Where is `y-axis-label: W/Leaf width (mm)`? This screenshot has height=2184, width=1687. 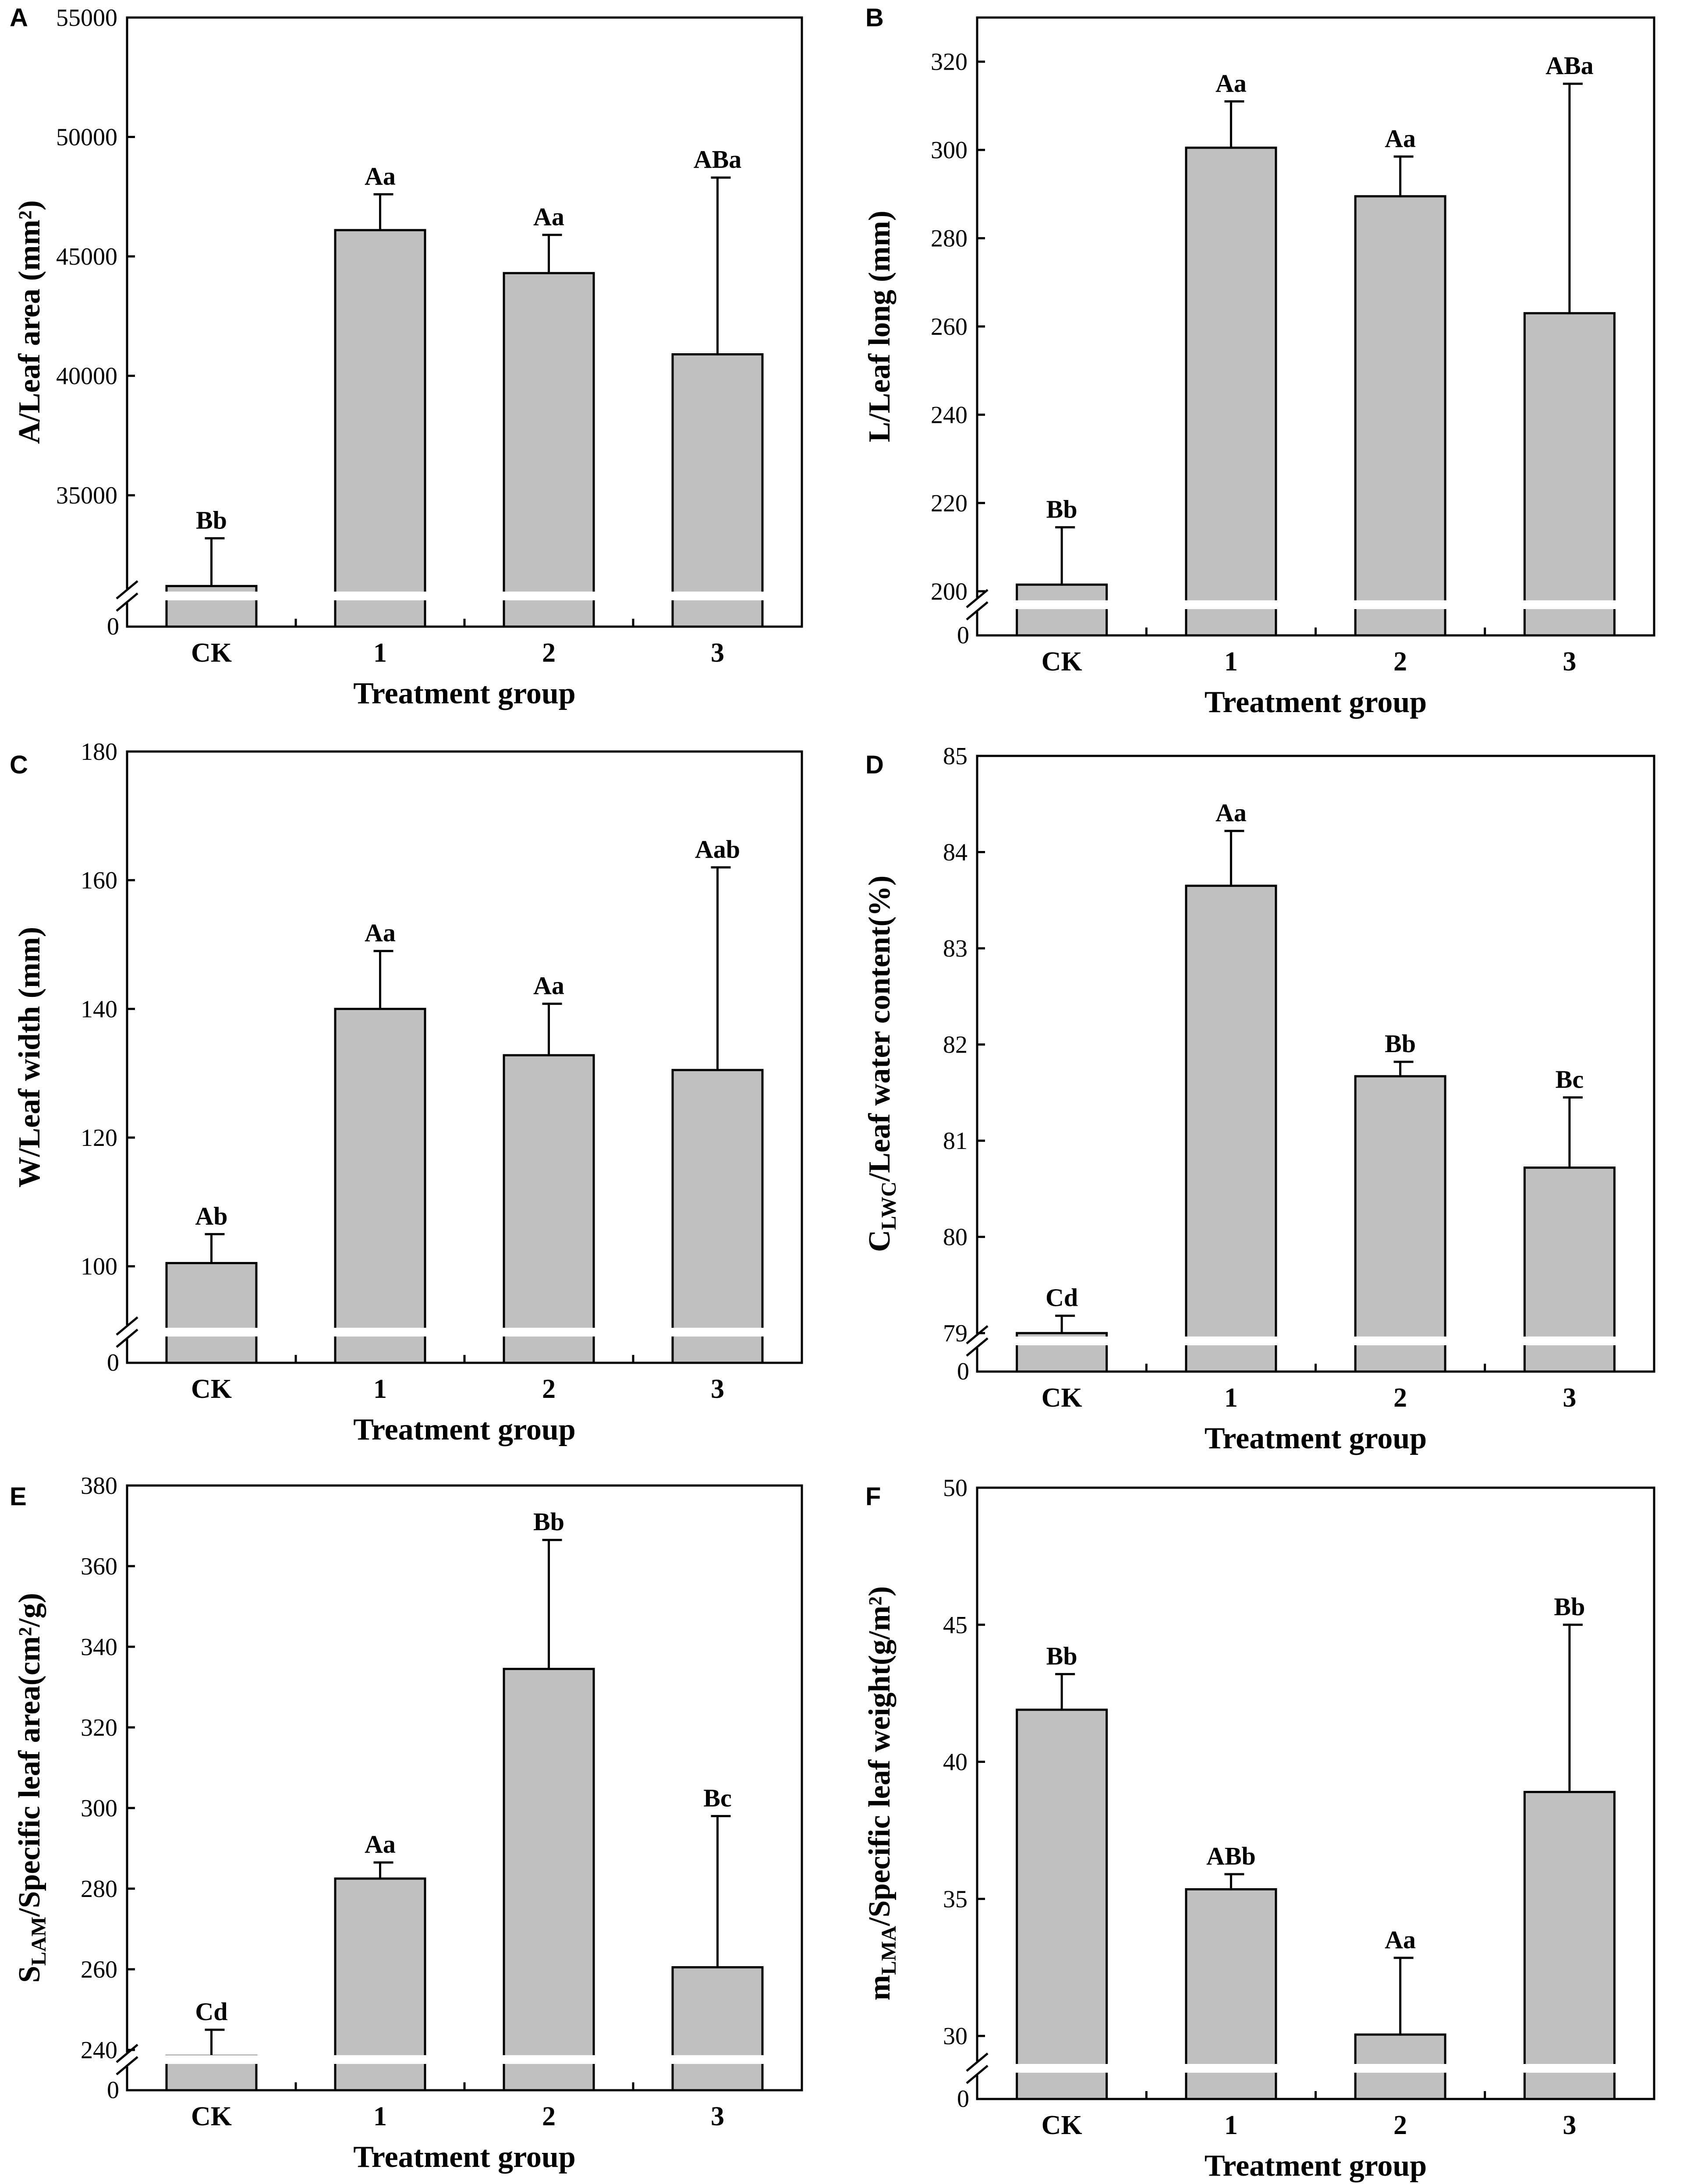
y-axis-label: W/Leaf width (mm) is located at coordinates (29, 1057).